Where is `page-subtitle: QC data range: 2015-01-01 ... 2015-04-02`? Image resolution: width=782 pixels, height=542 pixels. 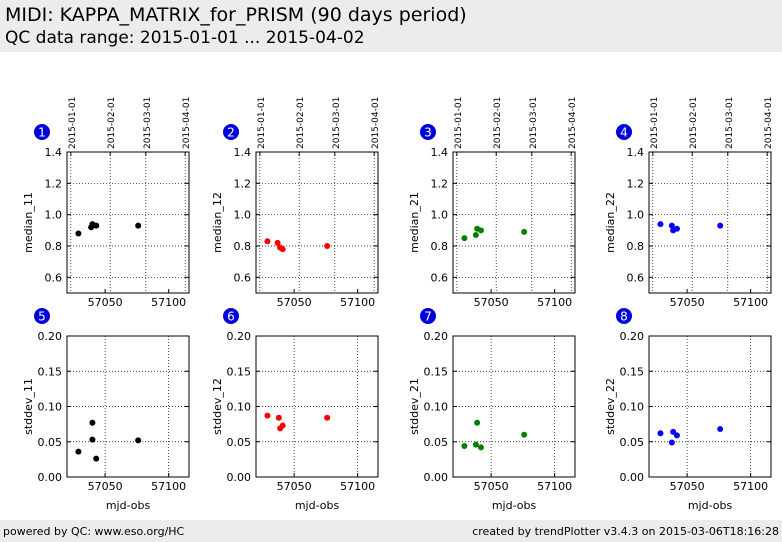
page-subtitle: QC data range: 2015-01-01 ... 2015-04-02 is located at coordinates (185, 38).